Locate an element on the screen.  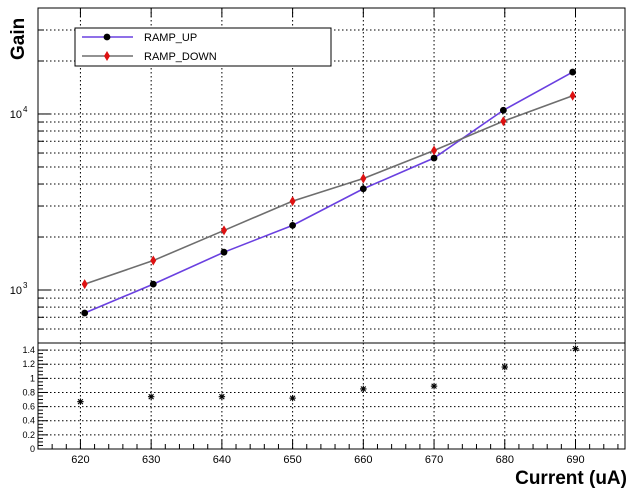
legend-entry-ramp-down: RAMP_DOWN is located at coordinates (149, 57).